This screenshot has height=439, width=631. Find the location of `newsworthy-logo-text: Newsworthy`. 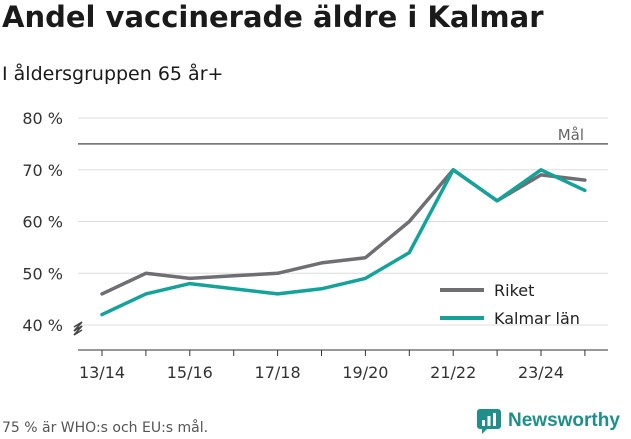

newsworthy-logo-text: Newsworthy is located at coordinates (564, 420).